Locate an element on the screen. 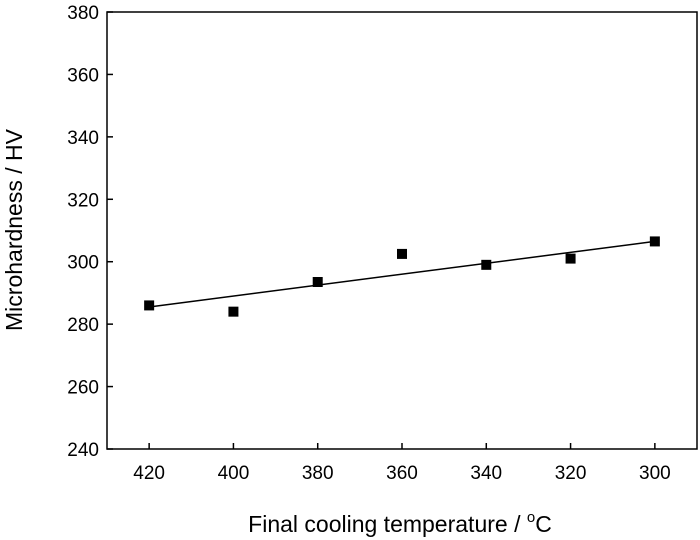  x-axis: 420 400 380 360 340 320 300 is located at coordinates (402, 463).